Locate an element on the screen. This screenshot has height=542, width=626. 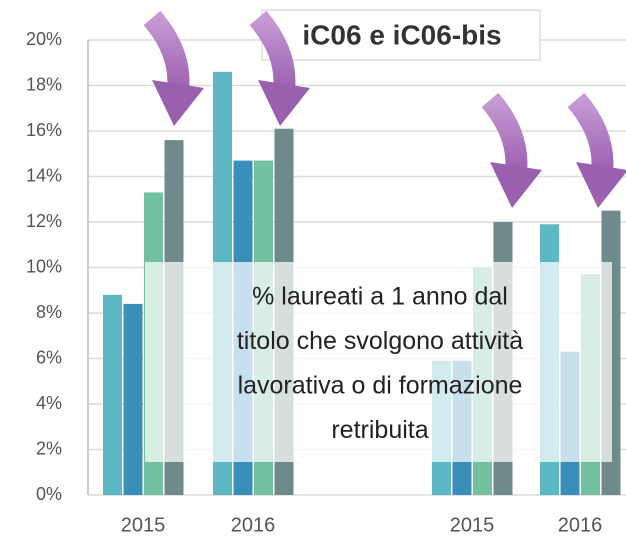
y-tick-label: 4% is located at coordinates (49, 403).